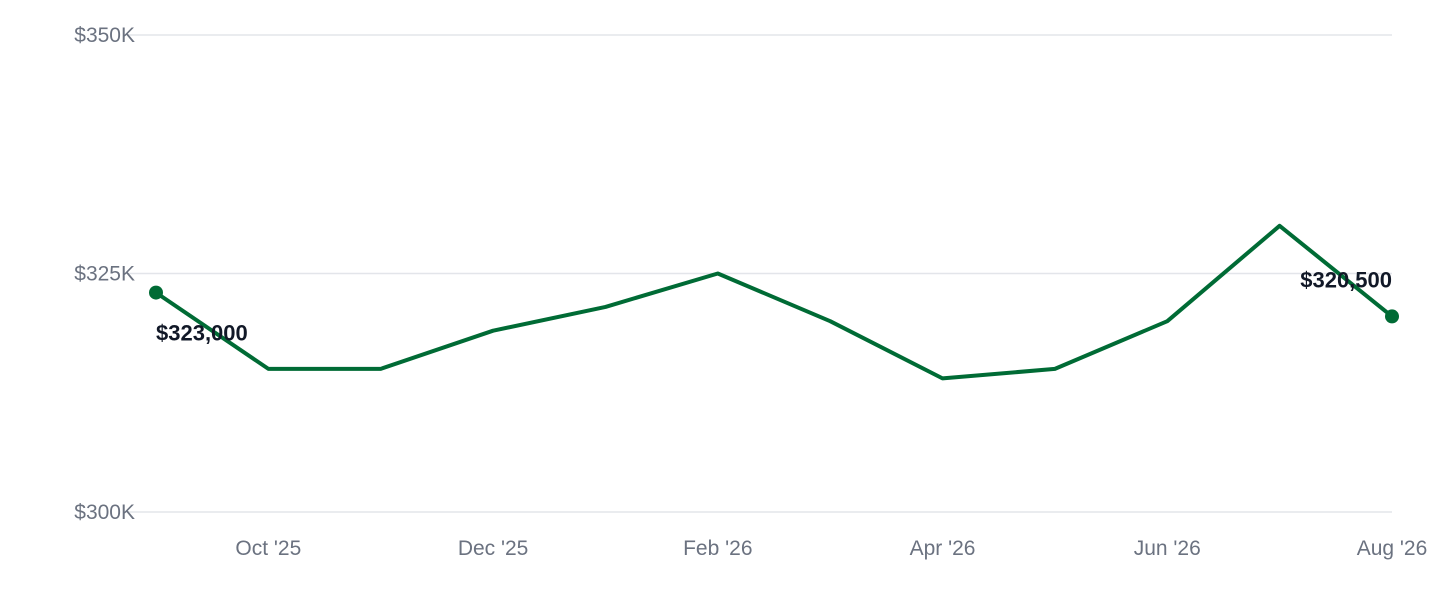  Describe the element at coordinates (774, 306) in the screenshot. I see `data-label-layer: $323,000 $320,500` at that location.